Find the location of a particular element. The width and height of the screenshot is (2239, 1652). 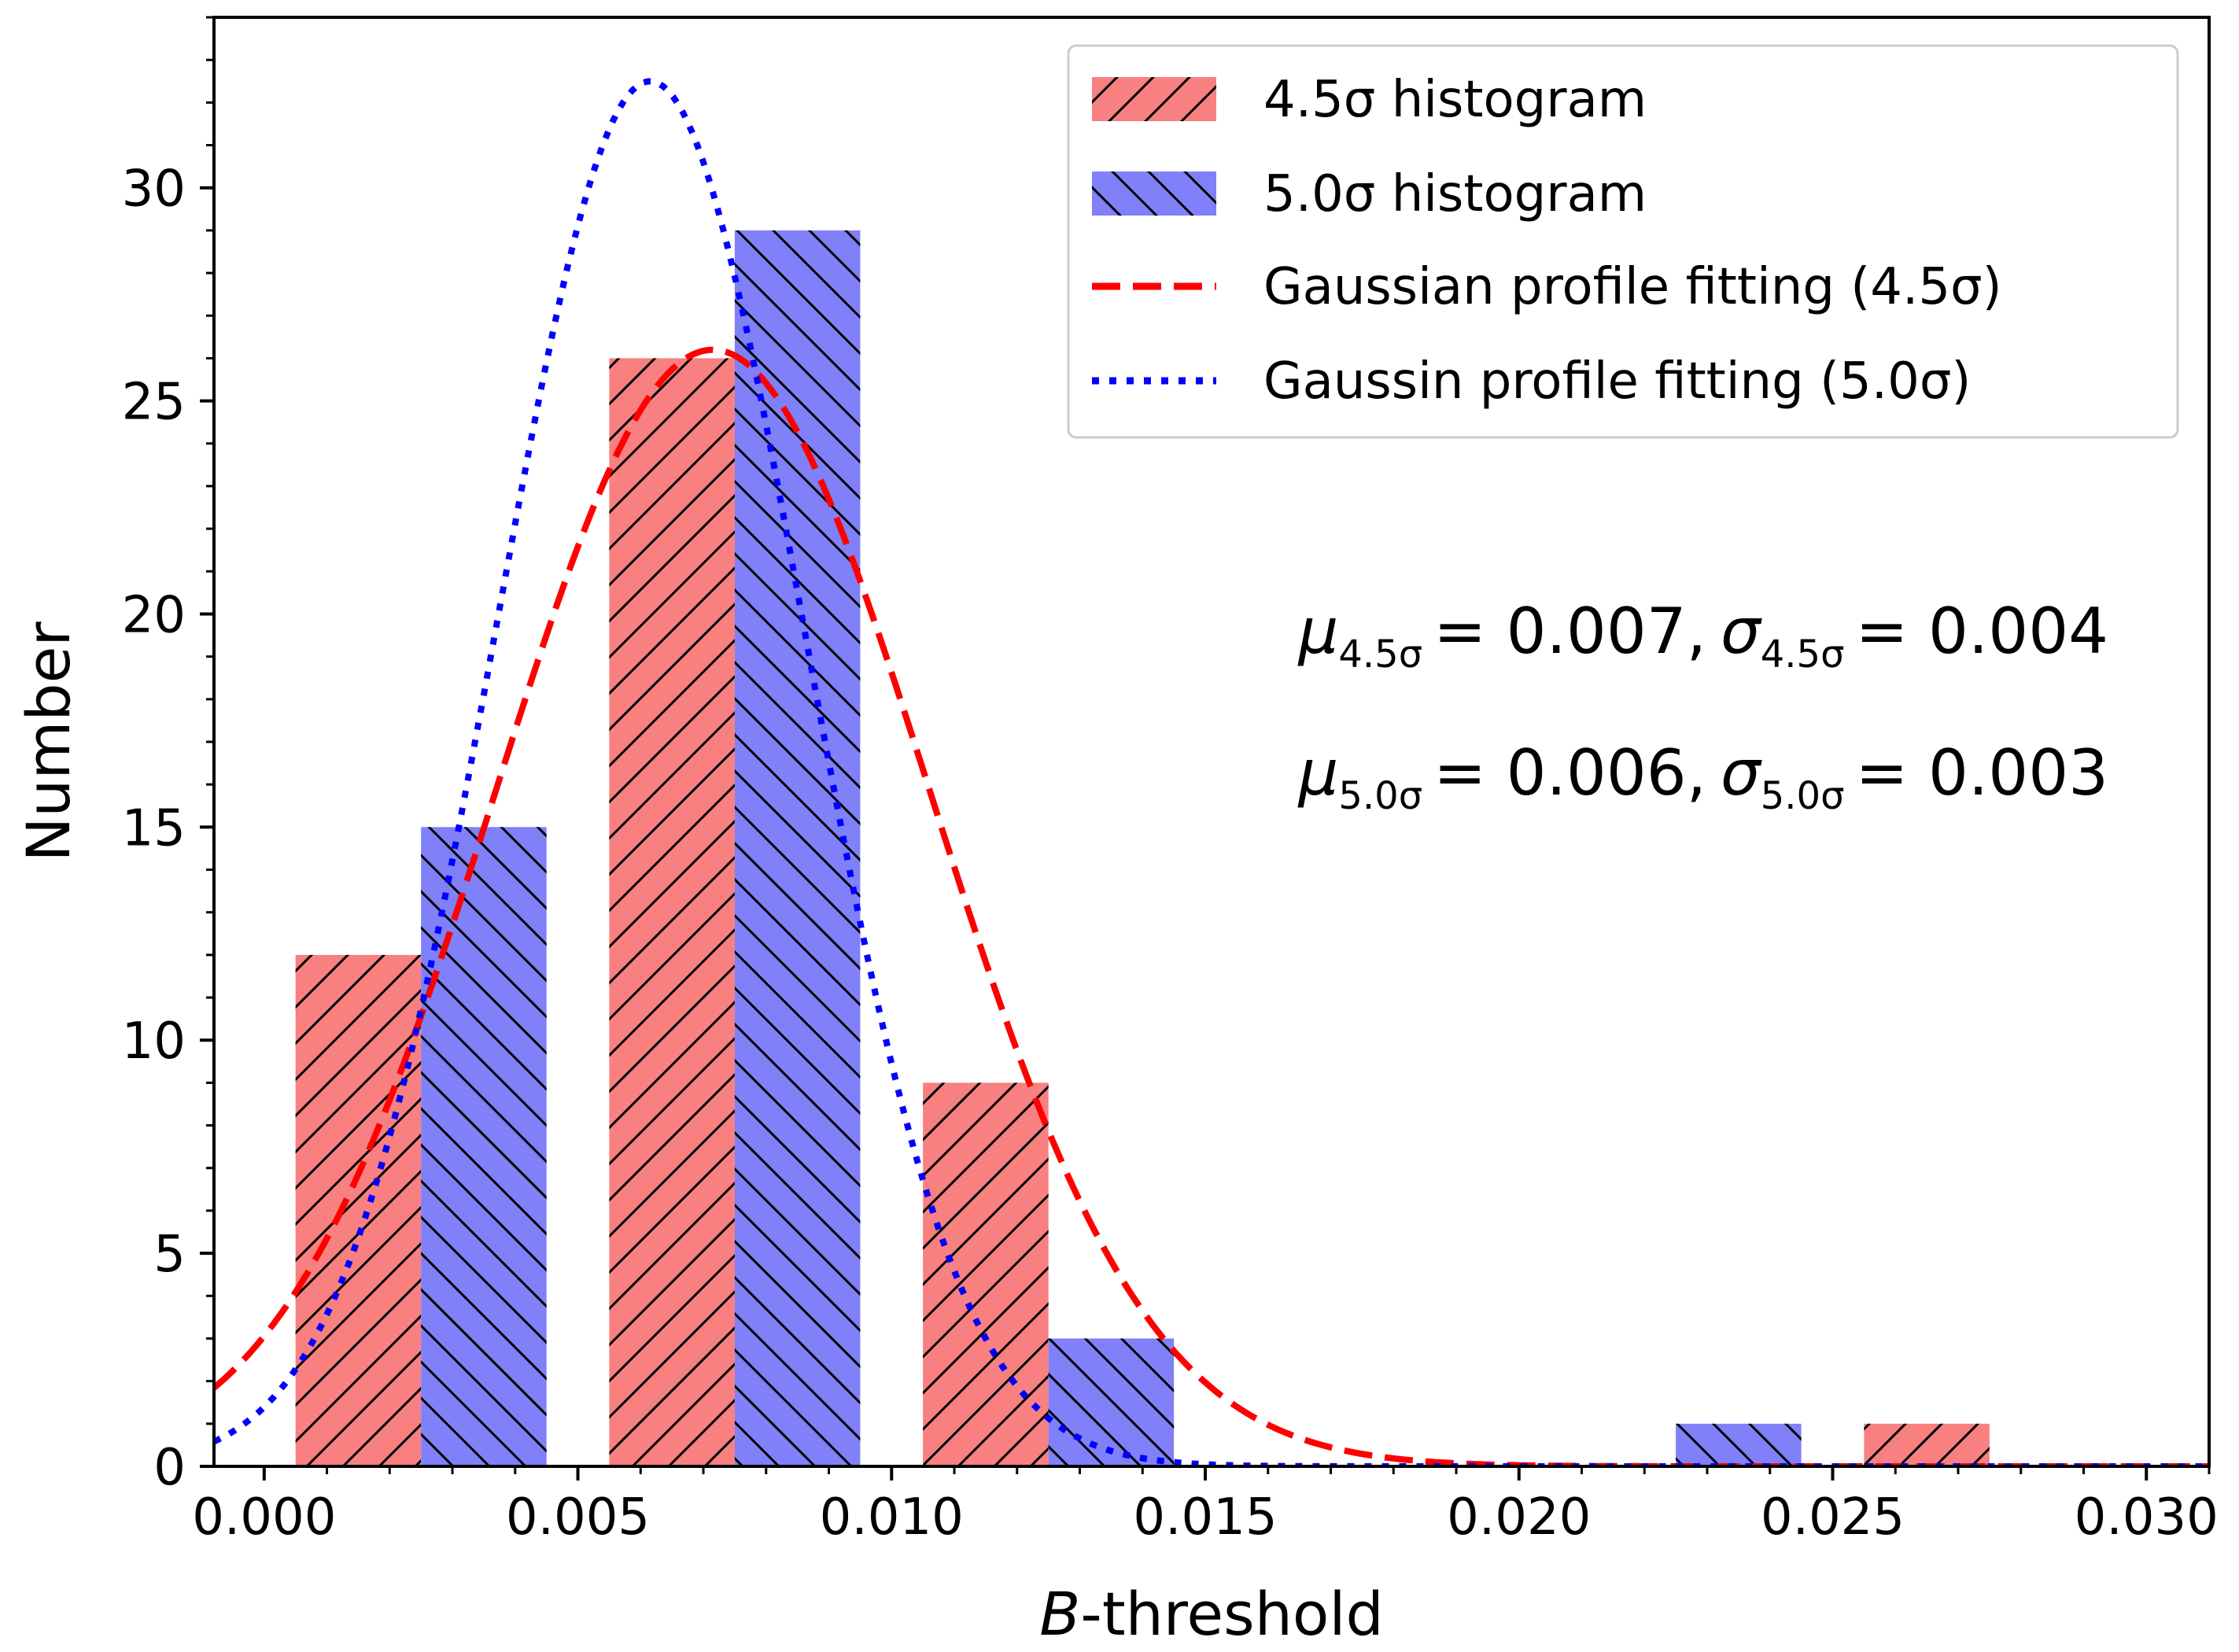

x-axis-title: B-threshold is located at coordinates (1211, 1613).